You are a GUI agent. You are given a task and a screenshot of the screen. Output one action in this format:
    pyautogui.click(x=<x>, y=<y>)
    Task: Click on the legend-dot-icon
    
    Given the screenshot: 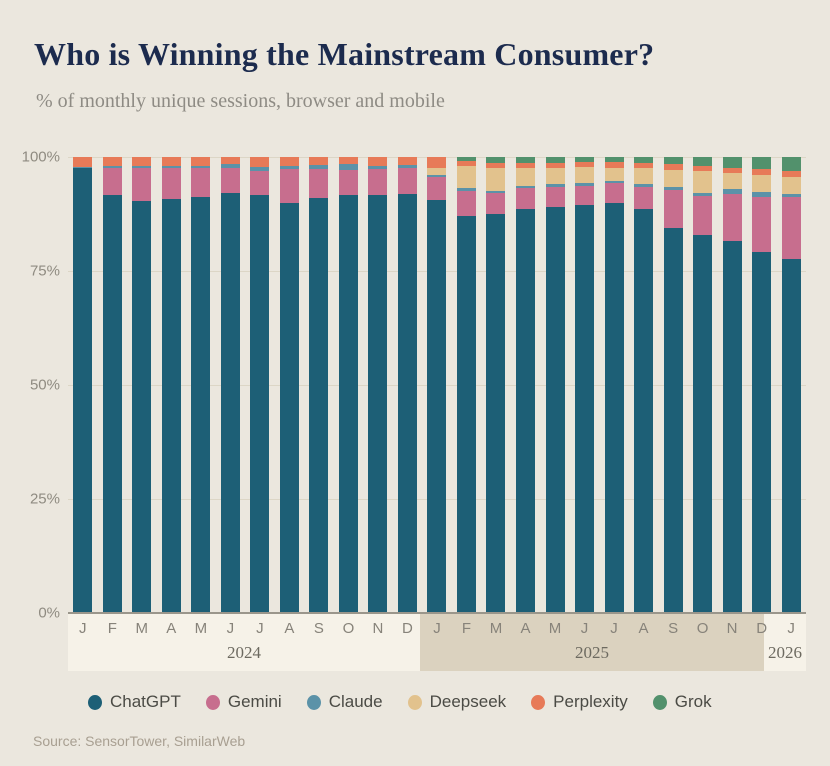 What is the action you would take?
    pyautogui.click(x=212, y=702)
    